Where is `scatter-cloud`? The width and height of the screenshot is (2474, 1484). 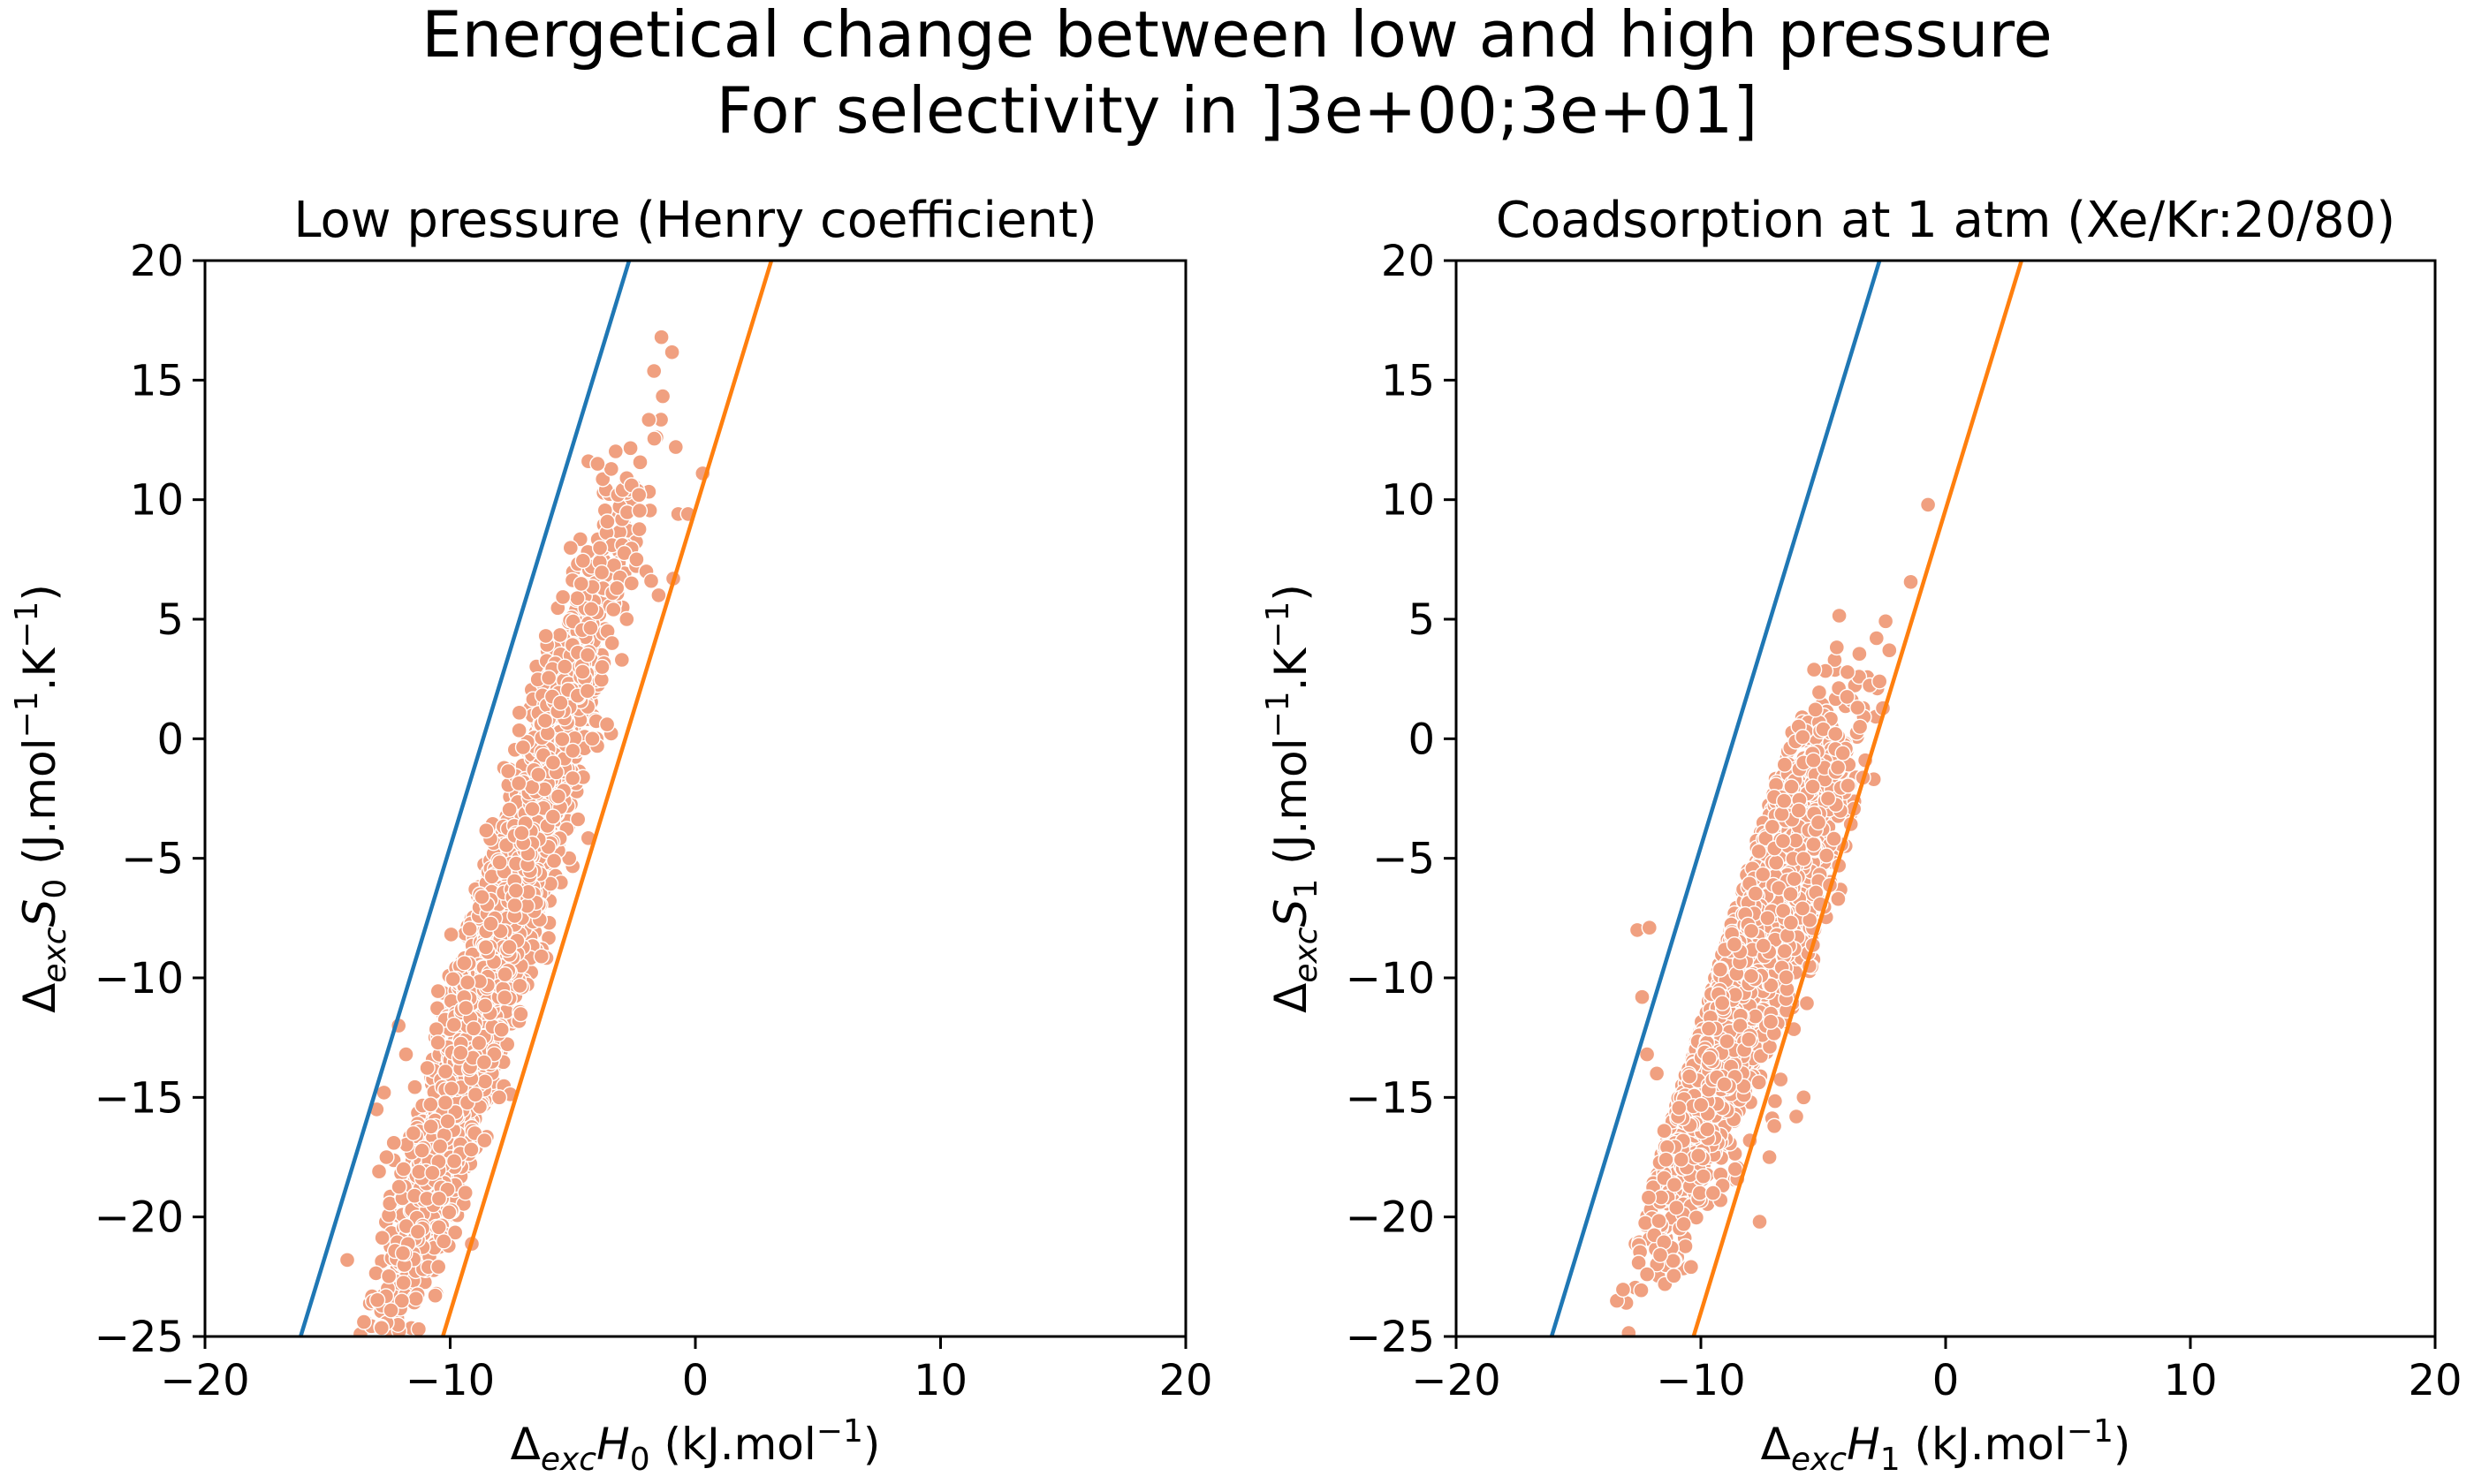 scatter-cloud is located at coordinates (1772, 916).